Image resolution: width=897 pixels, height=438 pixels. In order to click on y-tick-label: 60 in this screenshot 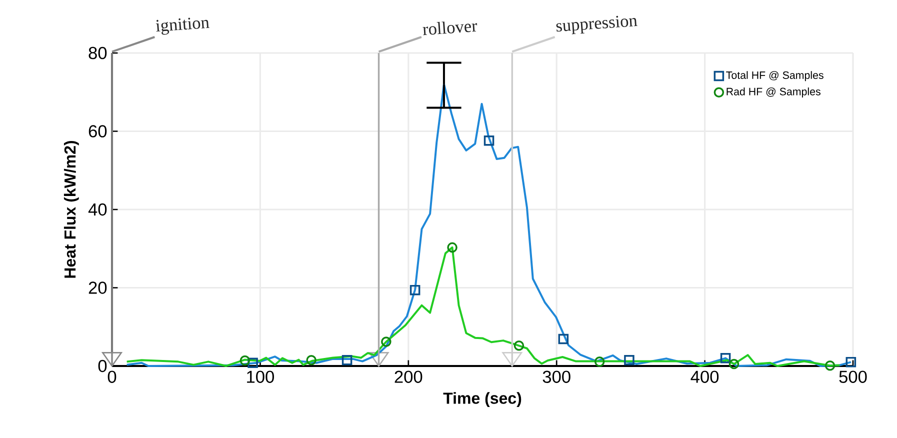, I will do `click(97, 131)`.